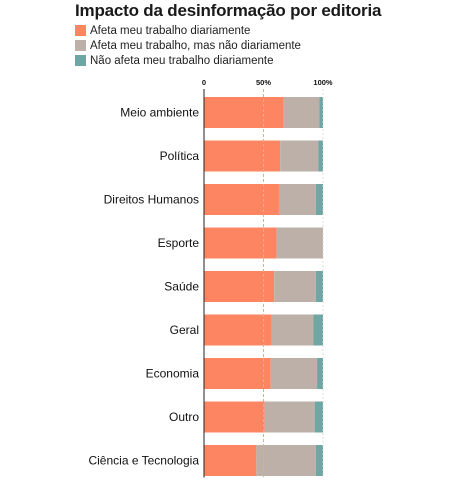 This screenshot has height=496, width=458. I want to click on category-label: Direitos Humanos, so click(151, 200).